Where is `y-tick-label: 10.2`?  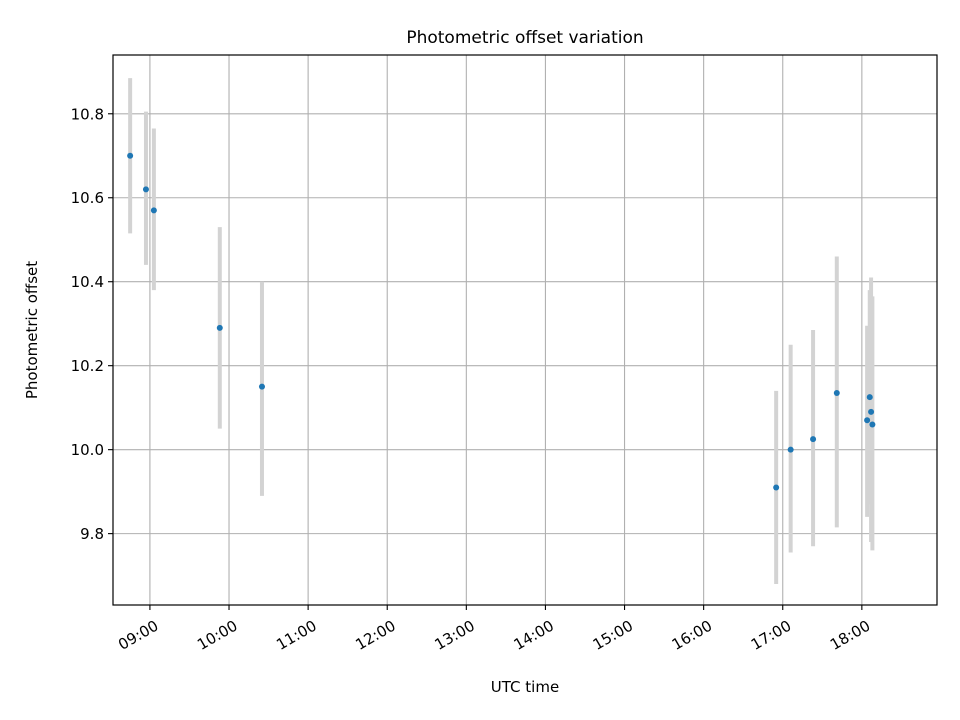
y-tick-label: 10.2 is located at coordinates (87, 366).